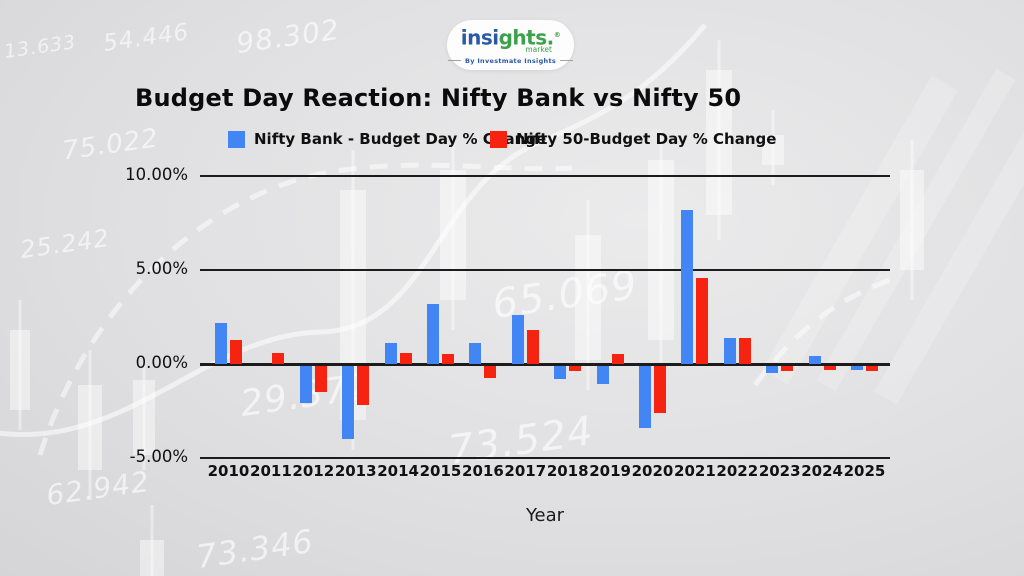 The height and width of the screenshot is (576, 1024). I want to click on legend-item-nifty-50: Nifty 50-Budget Day % Change, so click(633, 139).